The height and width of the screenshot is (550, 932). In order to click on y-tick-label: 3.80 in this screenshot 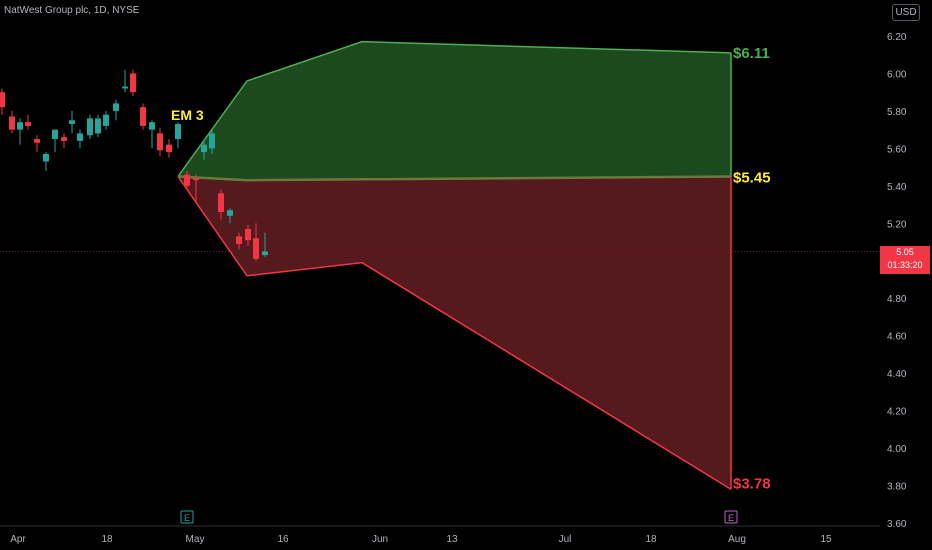, I will do `click(897, 487)`.